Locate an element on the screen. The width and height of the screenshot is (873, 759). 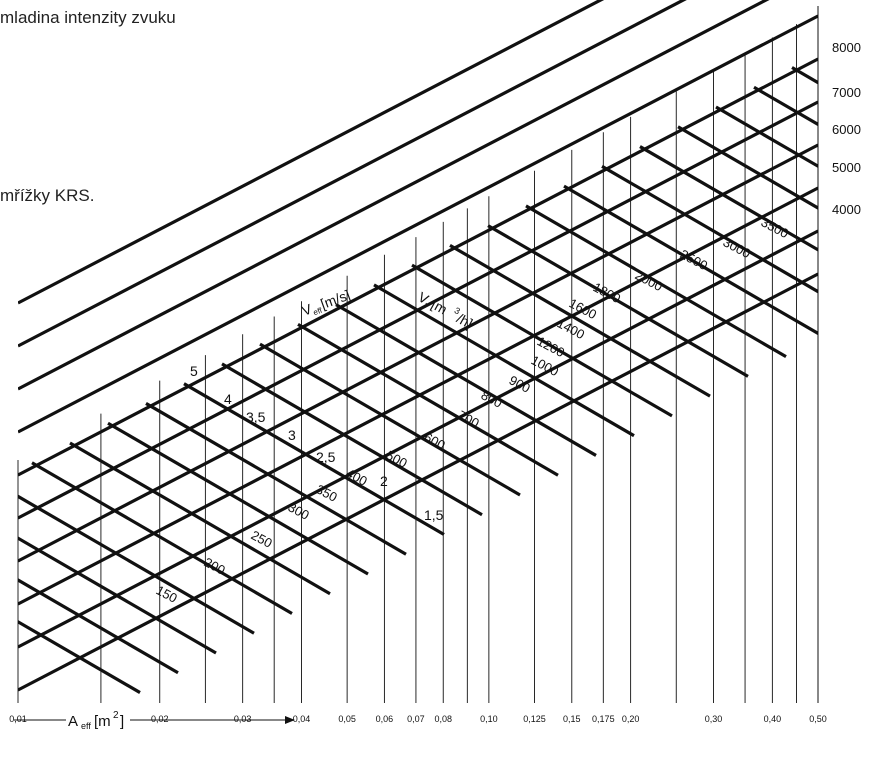
x-tick-label: 0,10 is located at coordinates (489, 719).